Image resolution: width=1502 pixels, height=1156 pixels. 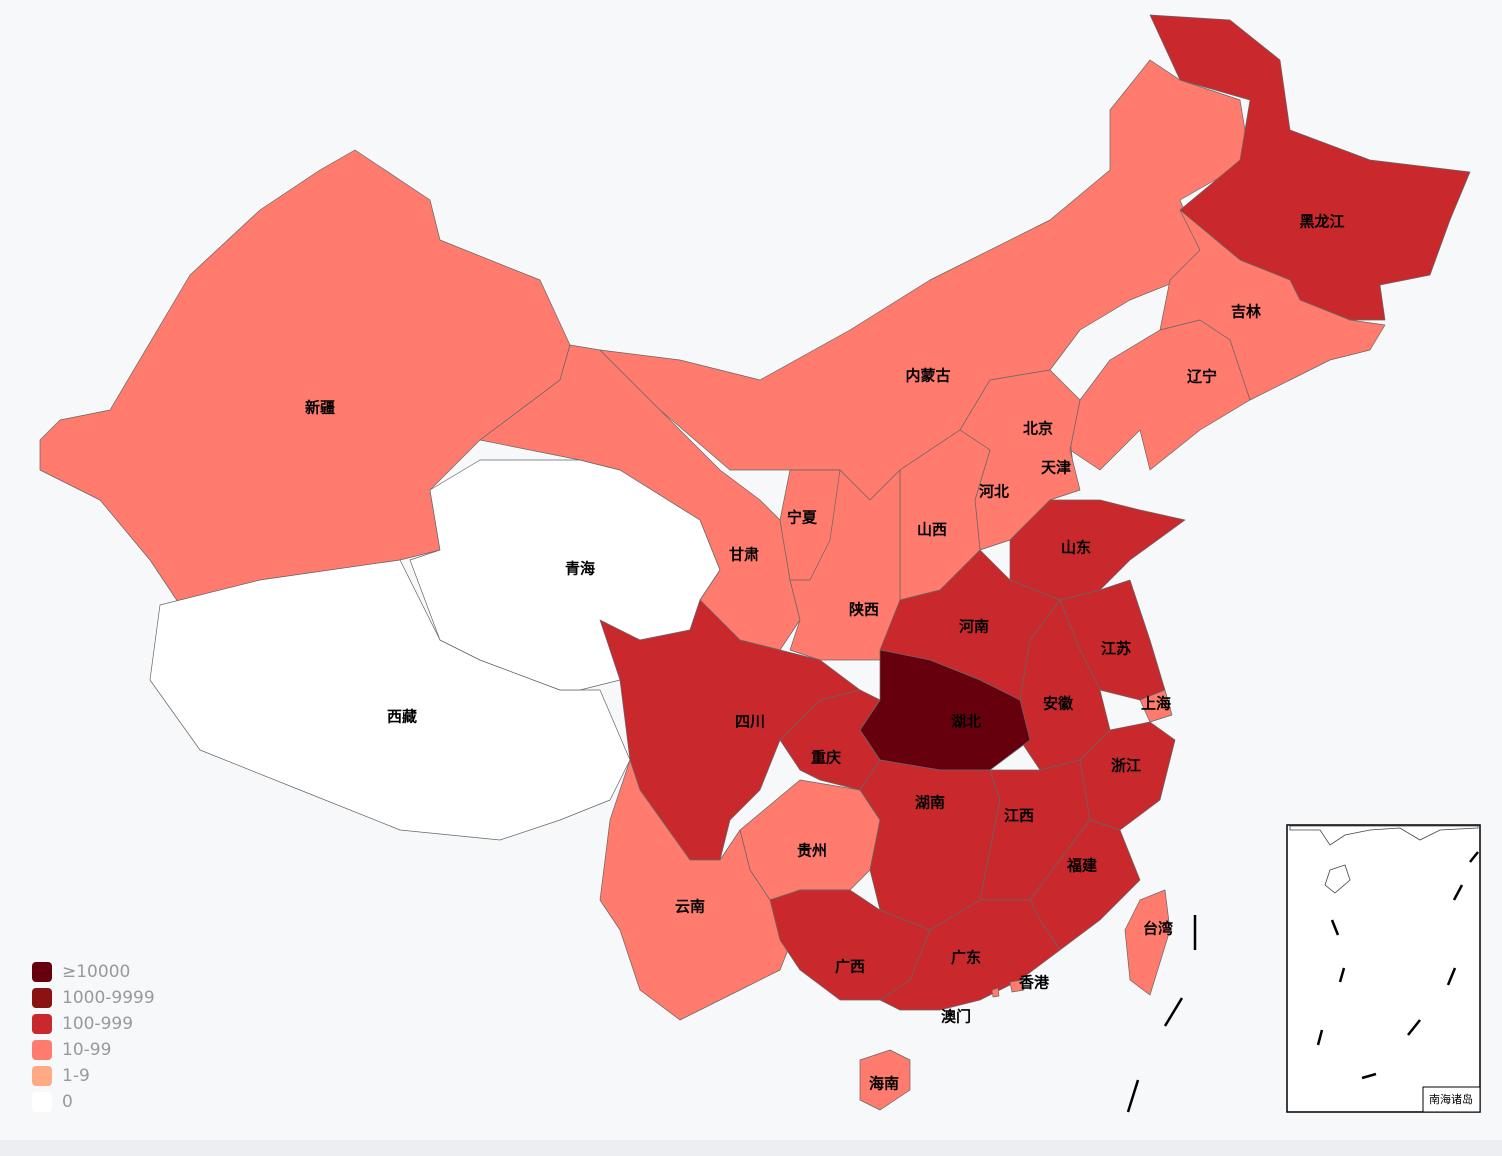 I want to click on province-label: 台湾, so click(x=1158, y=929).